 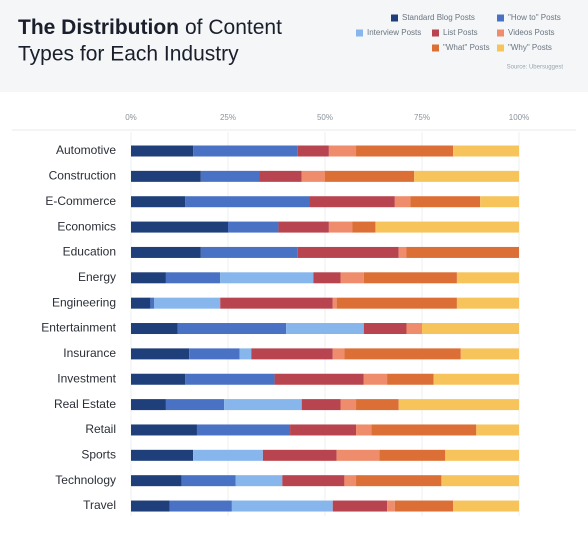 I want to click on legend-label: Standard Blog Posts, so click(x=438, y=17).